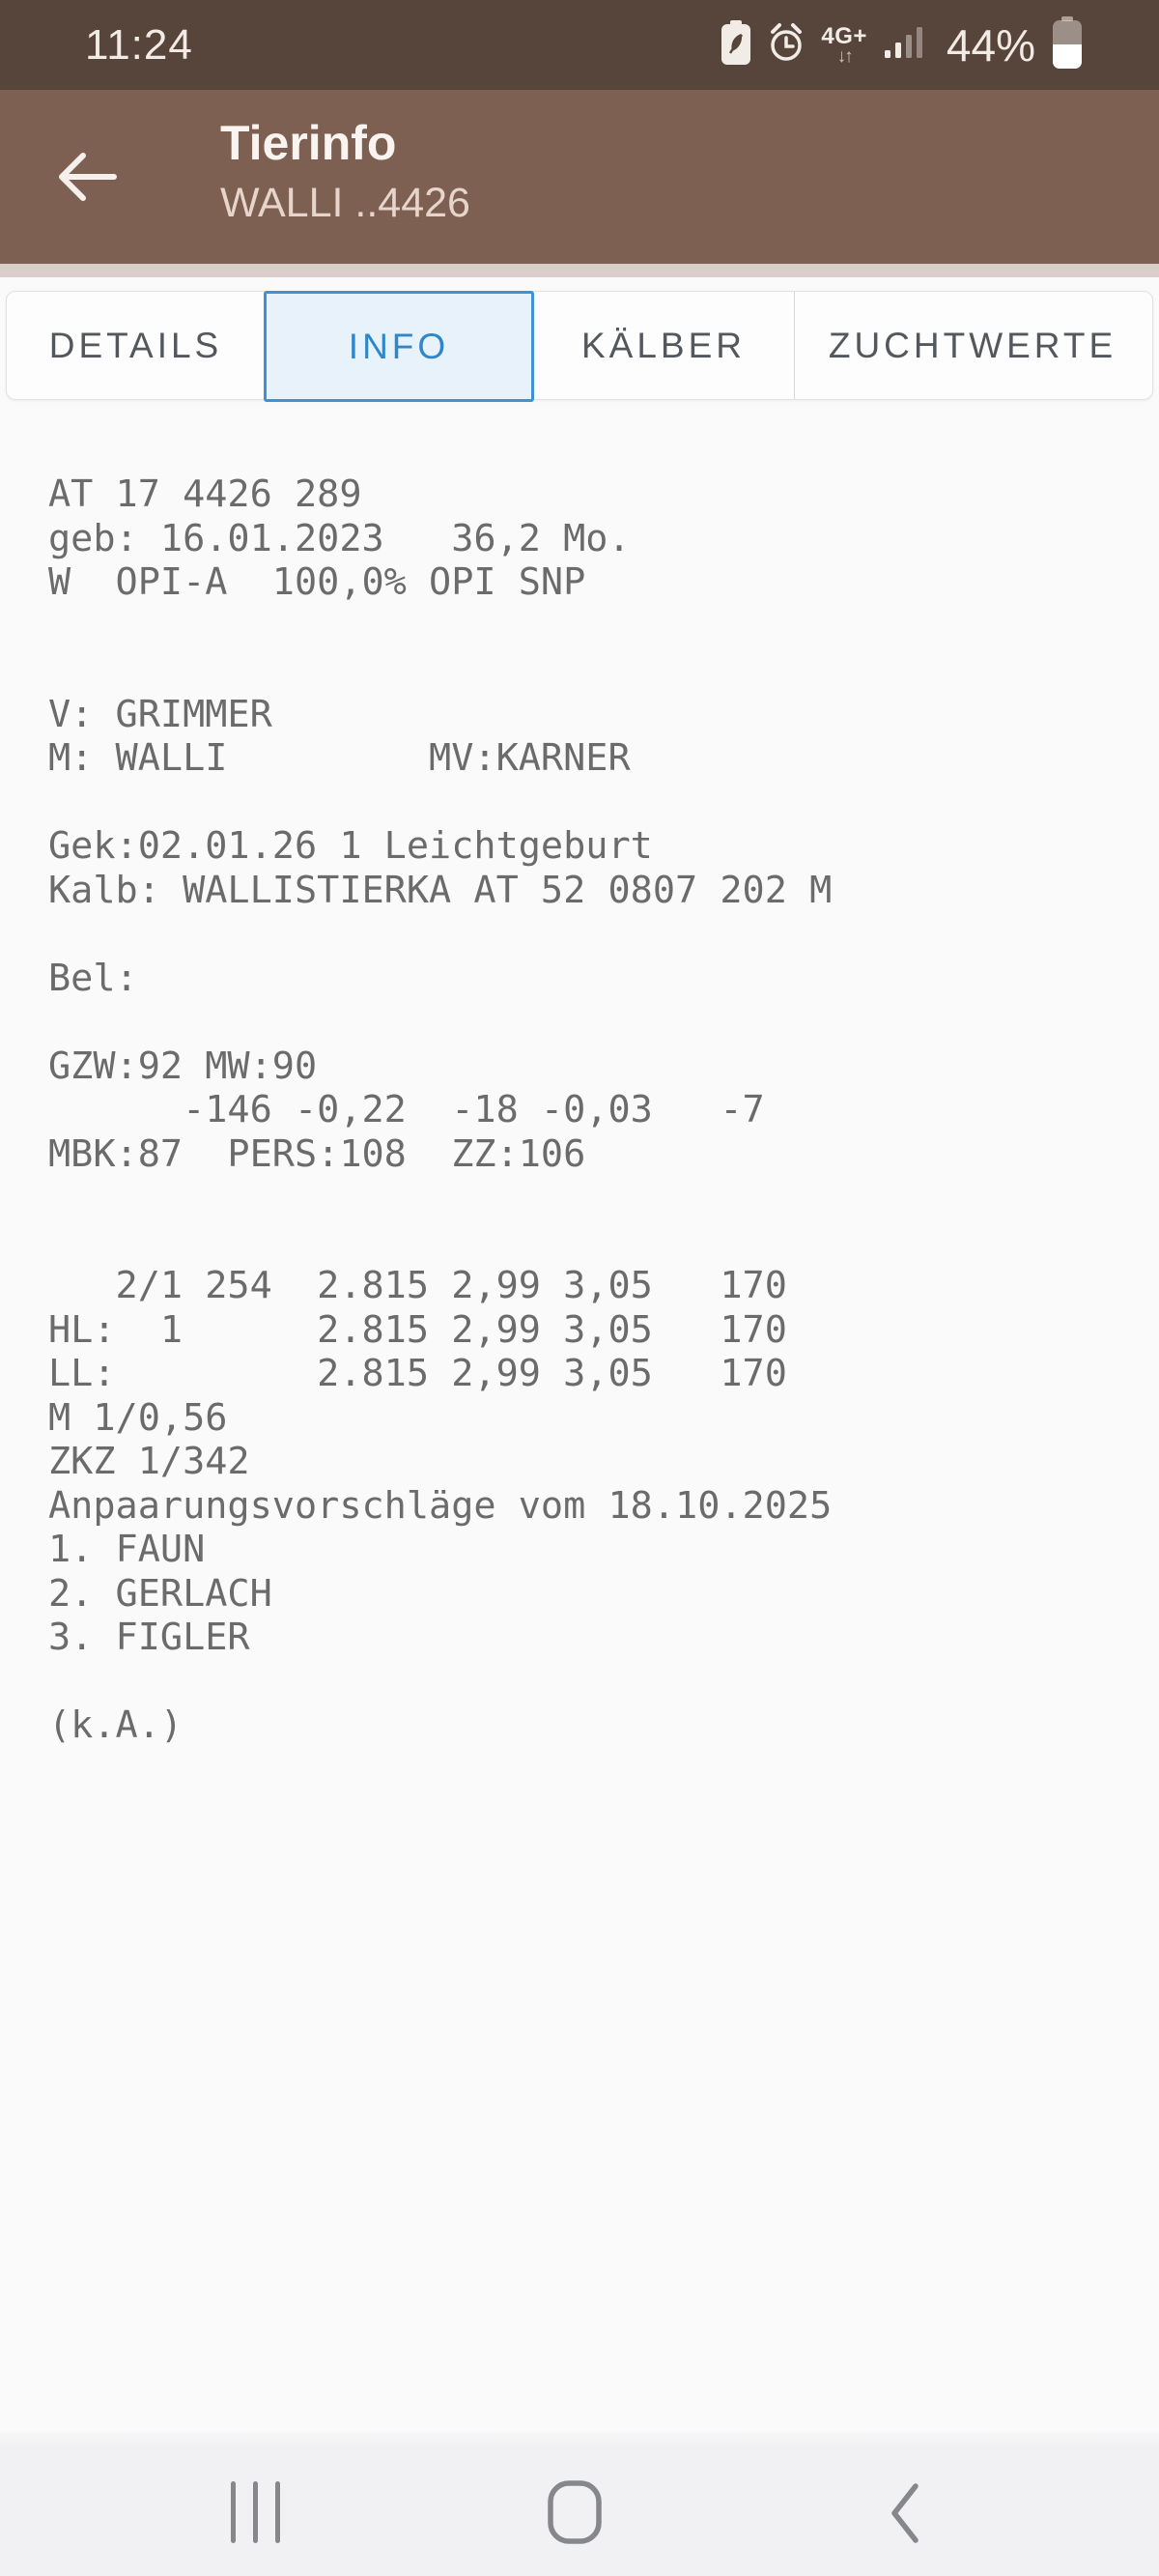 The width and height of the screenshot is (1159, 2576). I want to click on signal-bars-icon, so click(904, 45).